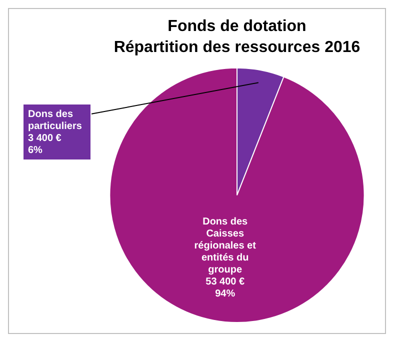 Image resolution: width=397 pixels, height=345 pixels. Describe the element at coordinates (225, 246) in the screenshot. I see `slice-label: Dons des Caisses régionales et entités du groupe` at that location.